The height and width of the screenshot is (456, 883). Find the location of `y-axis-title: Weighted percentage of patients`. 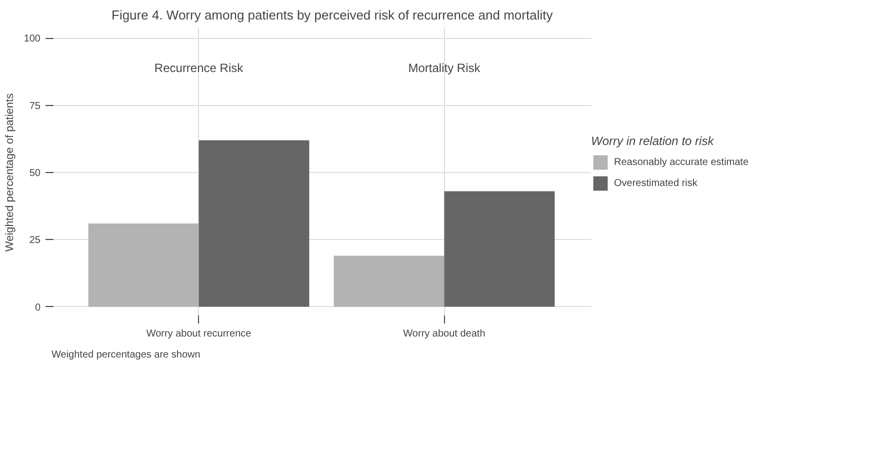

y-axis-title: Weighted percentage of patients is located at coordinates (10, 172).